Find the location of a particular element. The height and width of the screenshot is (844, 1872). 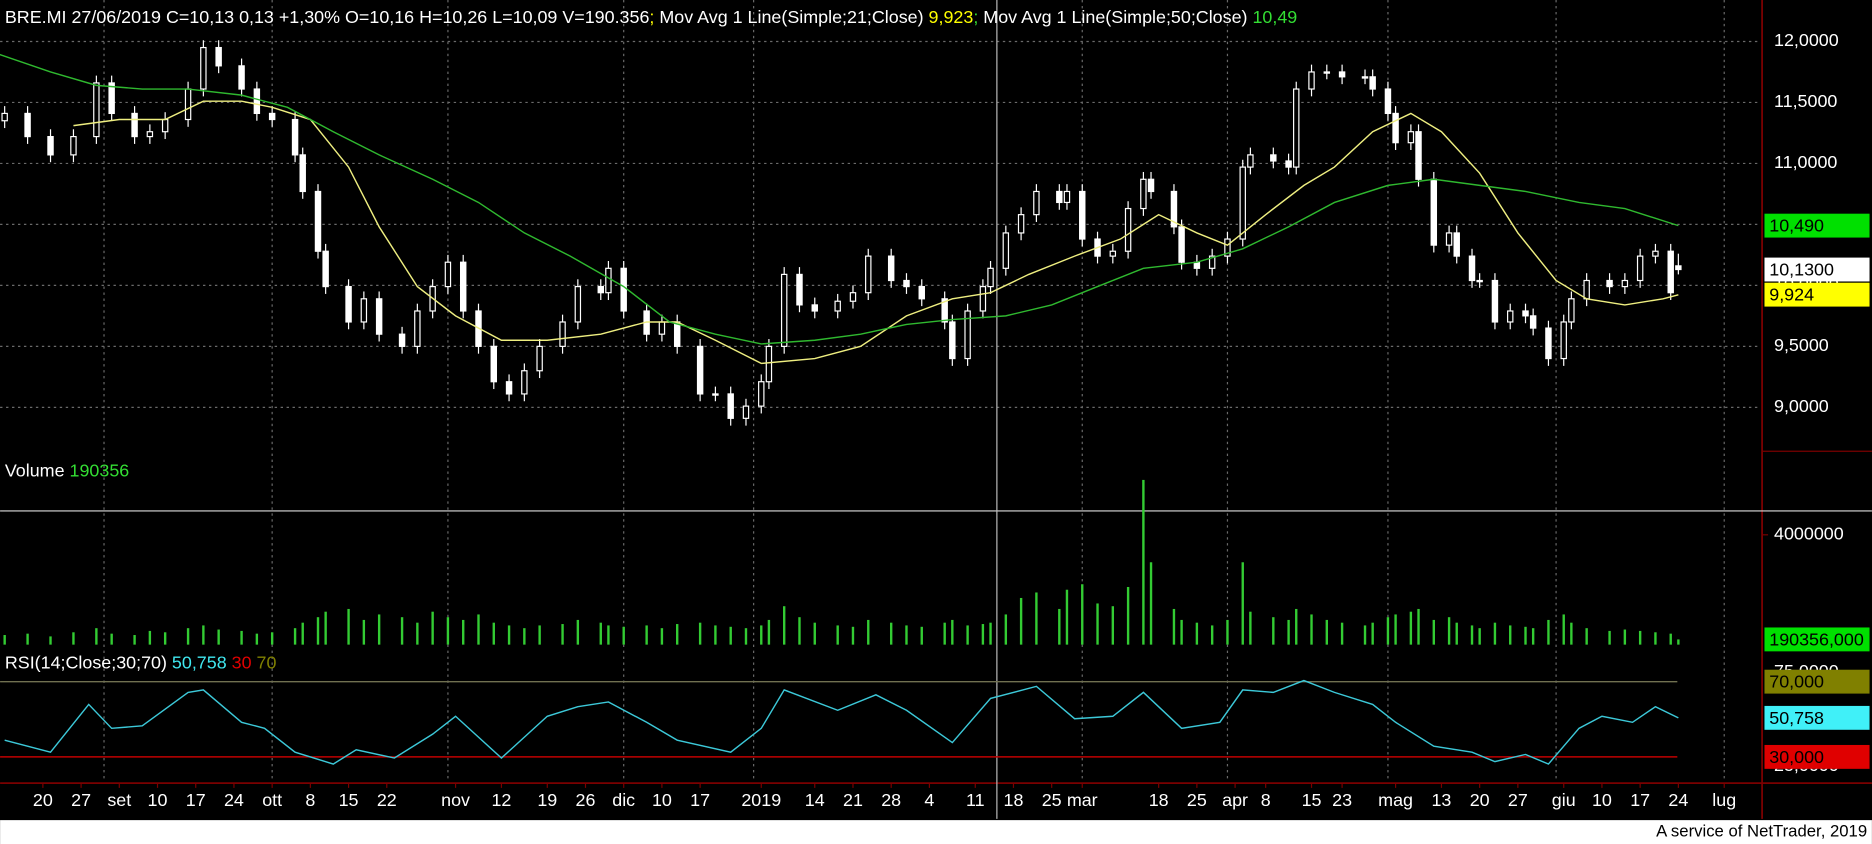

x-tick-label: 22 is located at coordinates (387, 800).